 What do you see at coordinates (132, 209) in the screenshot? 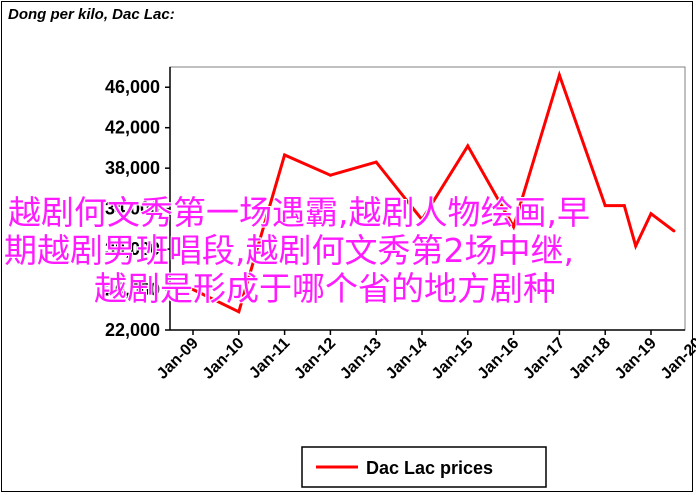
I see `y-tick-label: 34,000` at bounding box center [132, 209].